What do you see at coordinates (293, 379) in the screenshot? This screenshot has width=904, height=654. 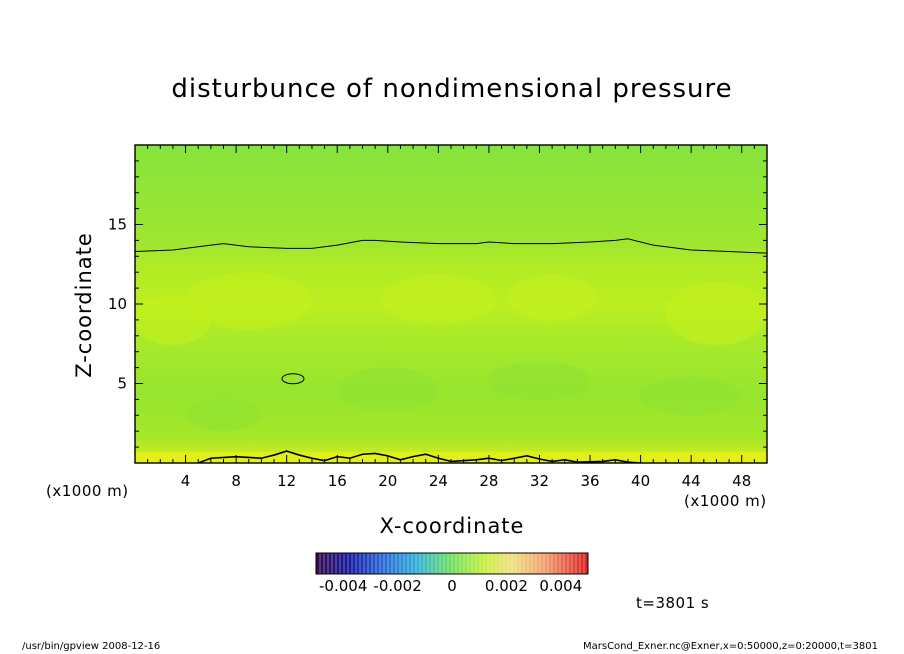 I see `contour-closed` at bounding box center [293, 379].